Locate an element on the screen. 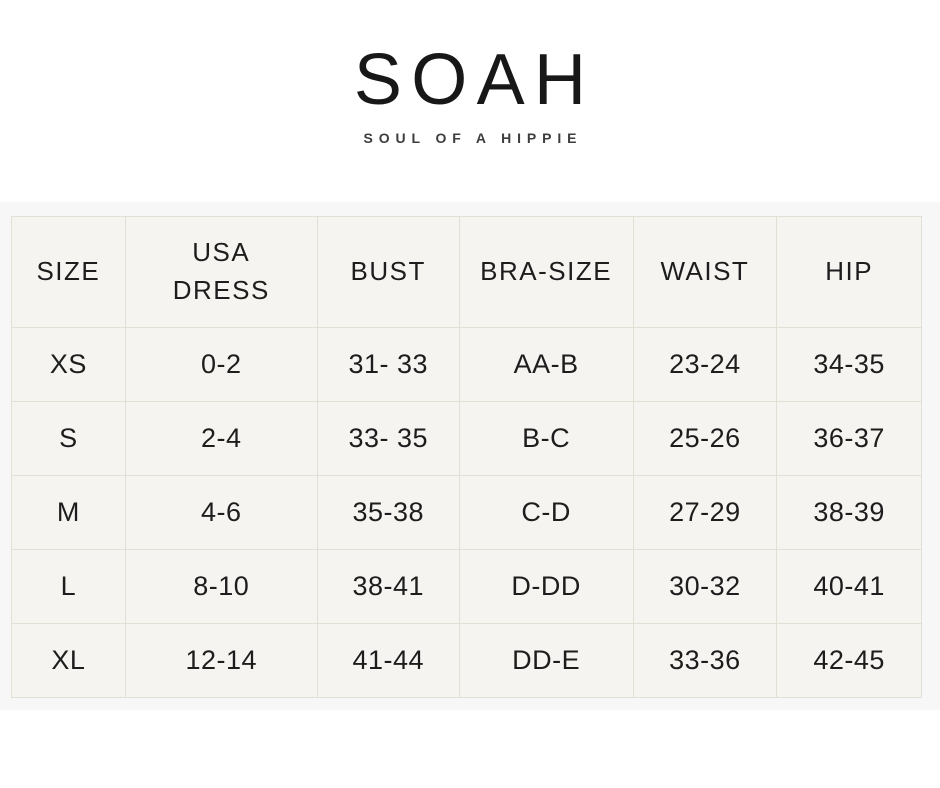 Image resolution: width=940 pixels, height=788 pixels. table-cell: 8-10 is located at coordinates (221, 586).